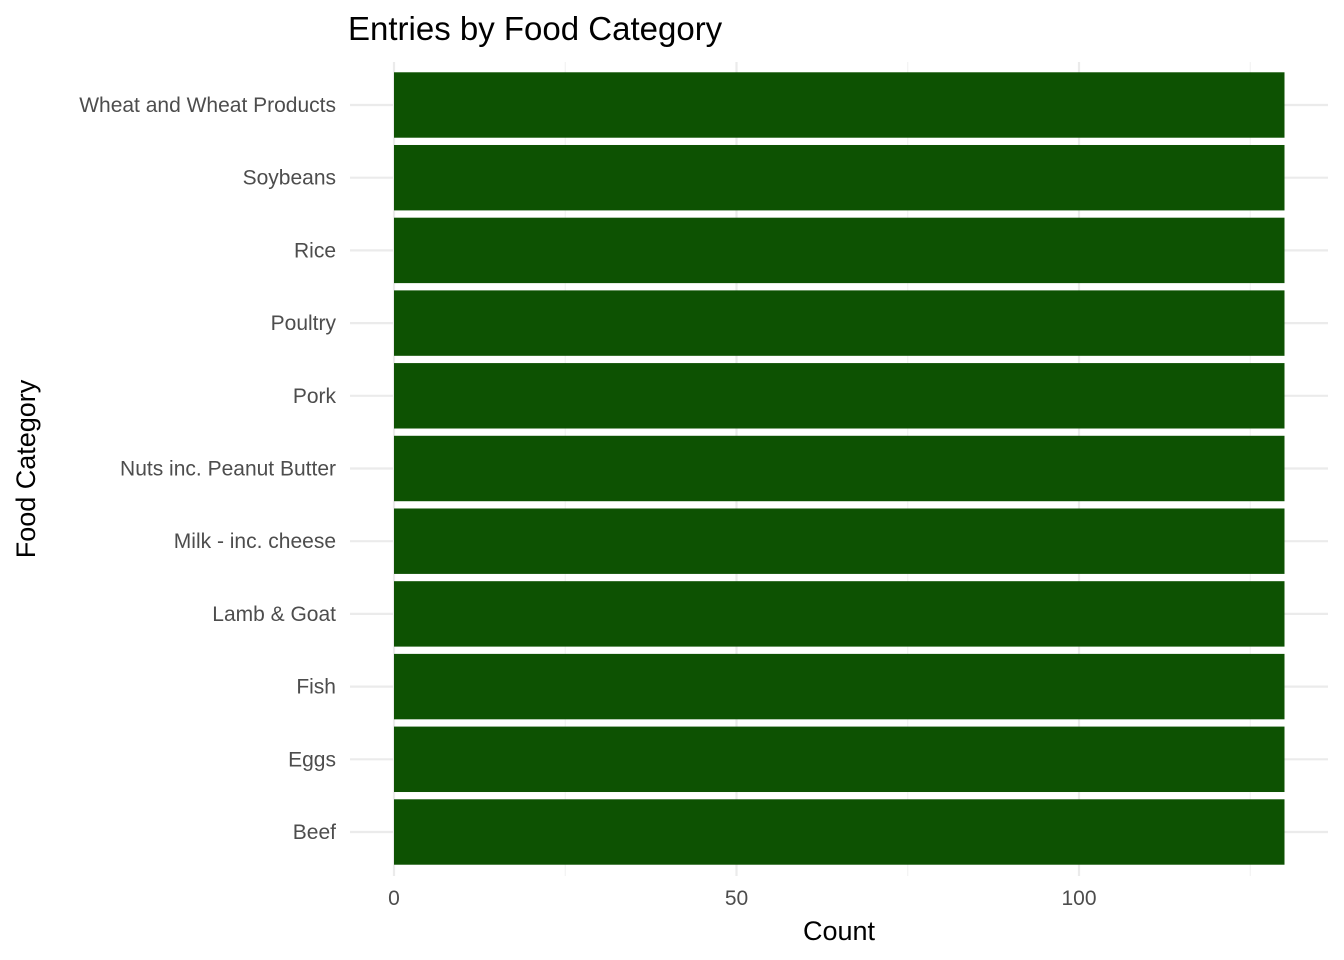 This screenshot has width=1344, height=960. Describe the element at coordinates (274, 614) in the screenshot. I see `y-tick-label: Lamb & Goat` at that location.